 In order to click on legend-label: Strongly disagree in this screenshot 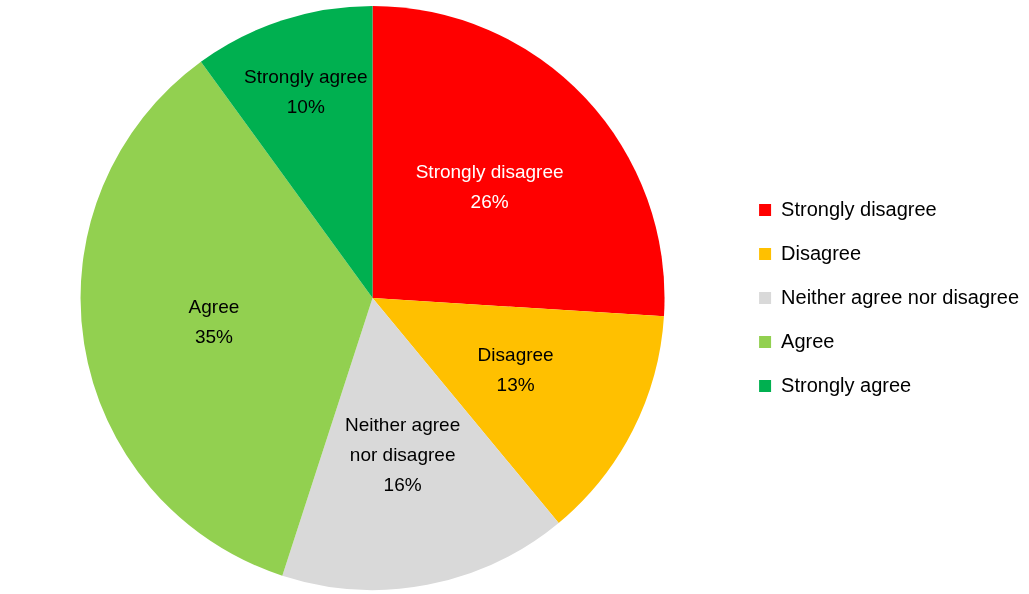, I will do `click(859, 208)`.